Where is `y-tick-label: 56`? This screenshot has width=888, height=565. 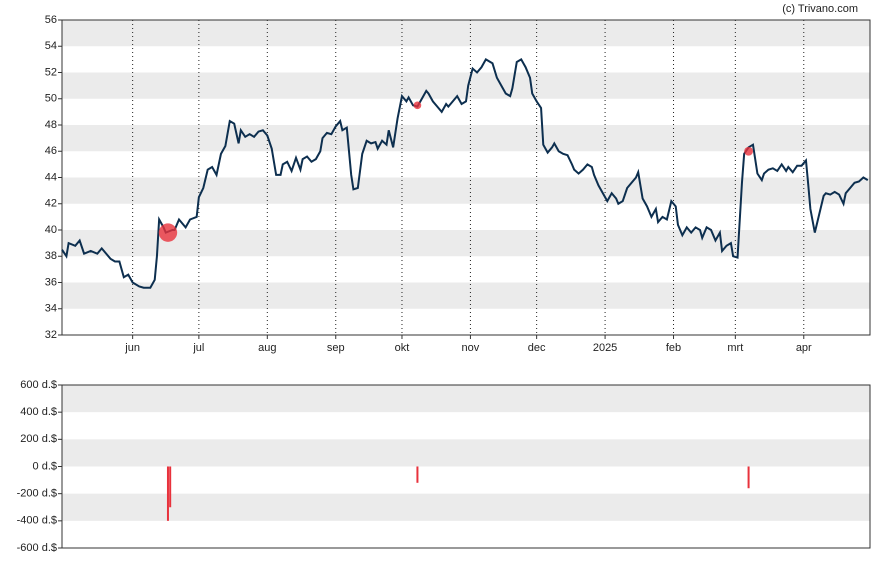
y-tick-label: 56 is located at coordinates (51, 20).